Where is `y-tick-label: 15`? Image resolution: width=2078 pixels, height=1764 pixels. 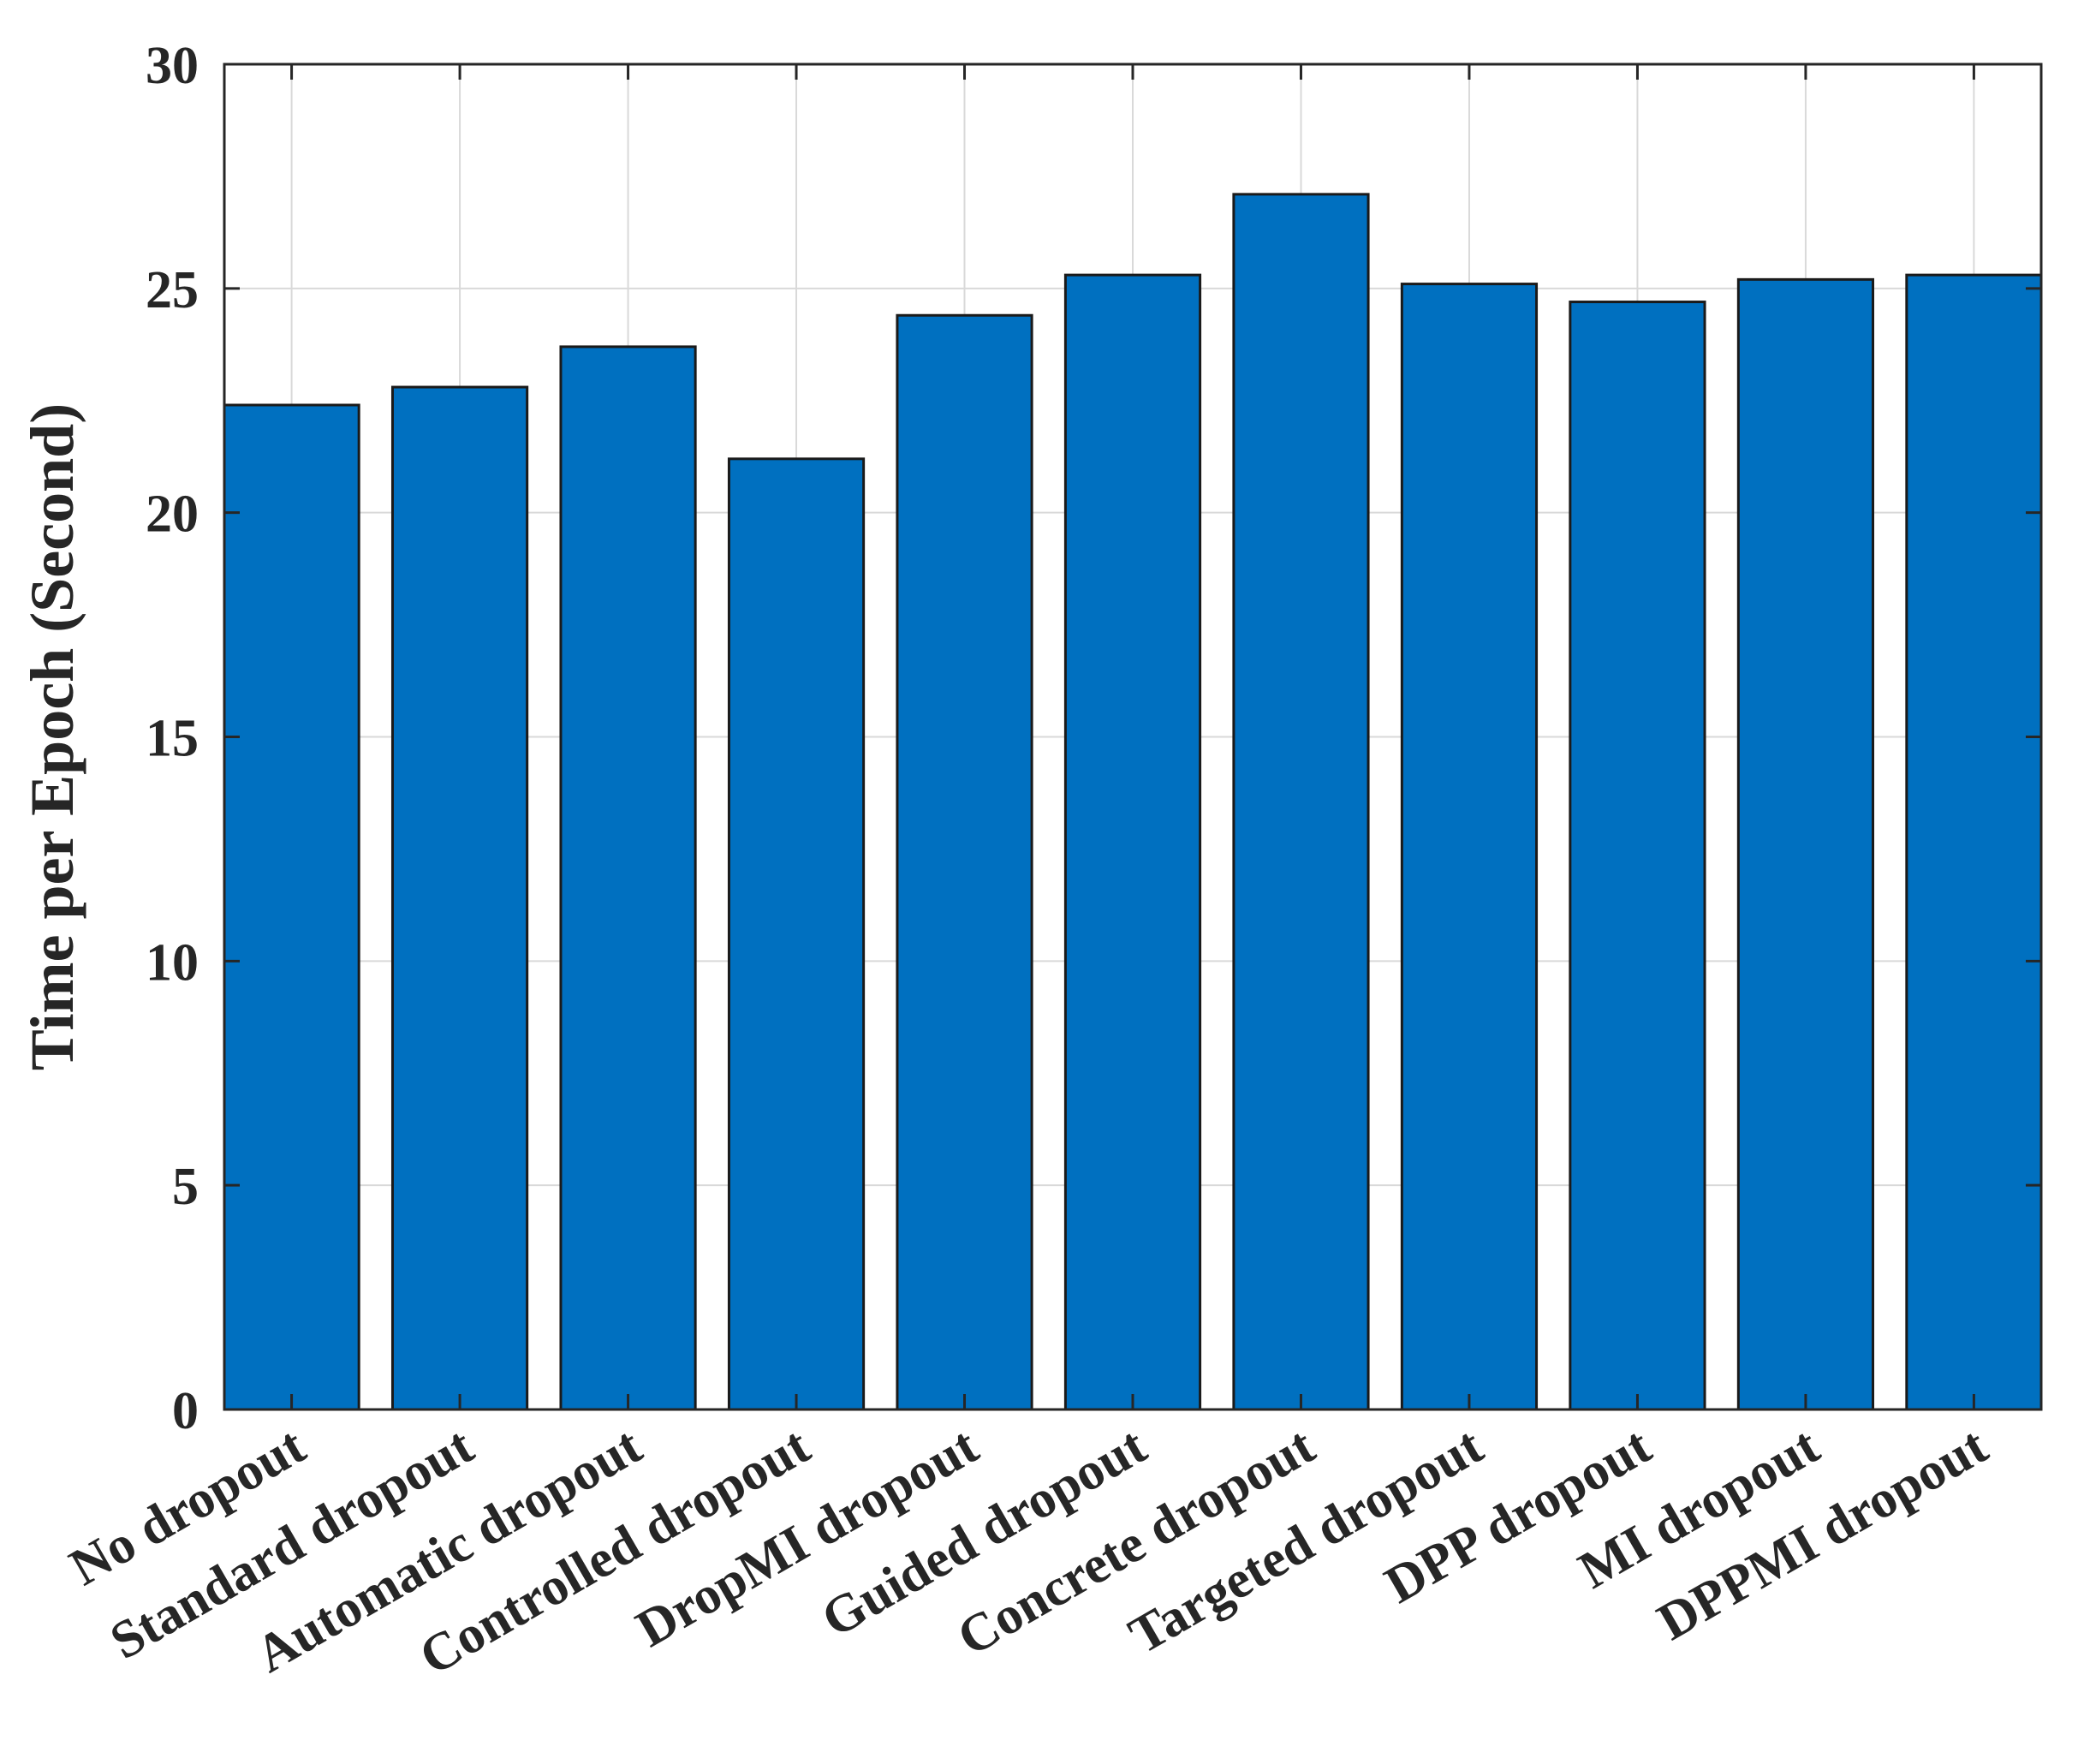
y-tick-label: 15 is located at coordinates (172, 739).